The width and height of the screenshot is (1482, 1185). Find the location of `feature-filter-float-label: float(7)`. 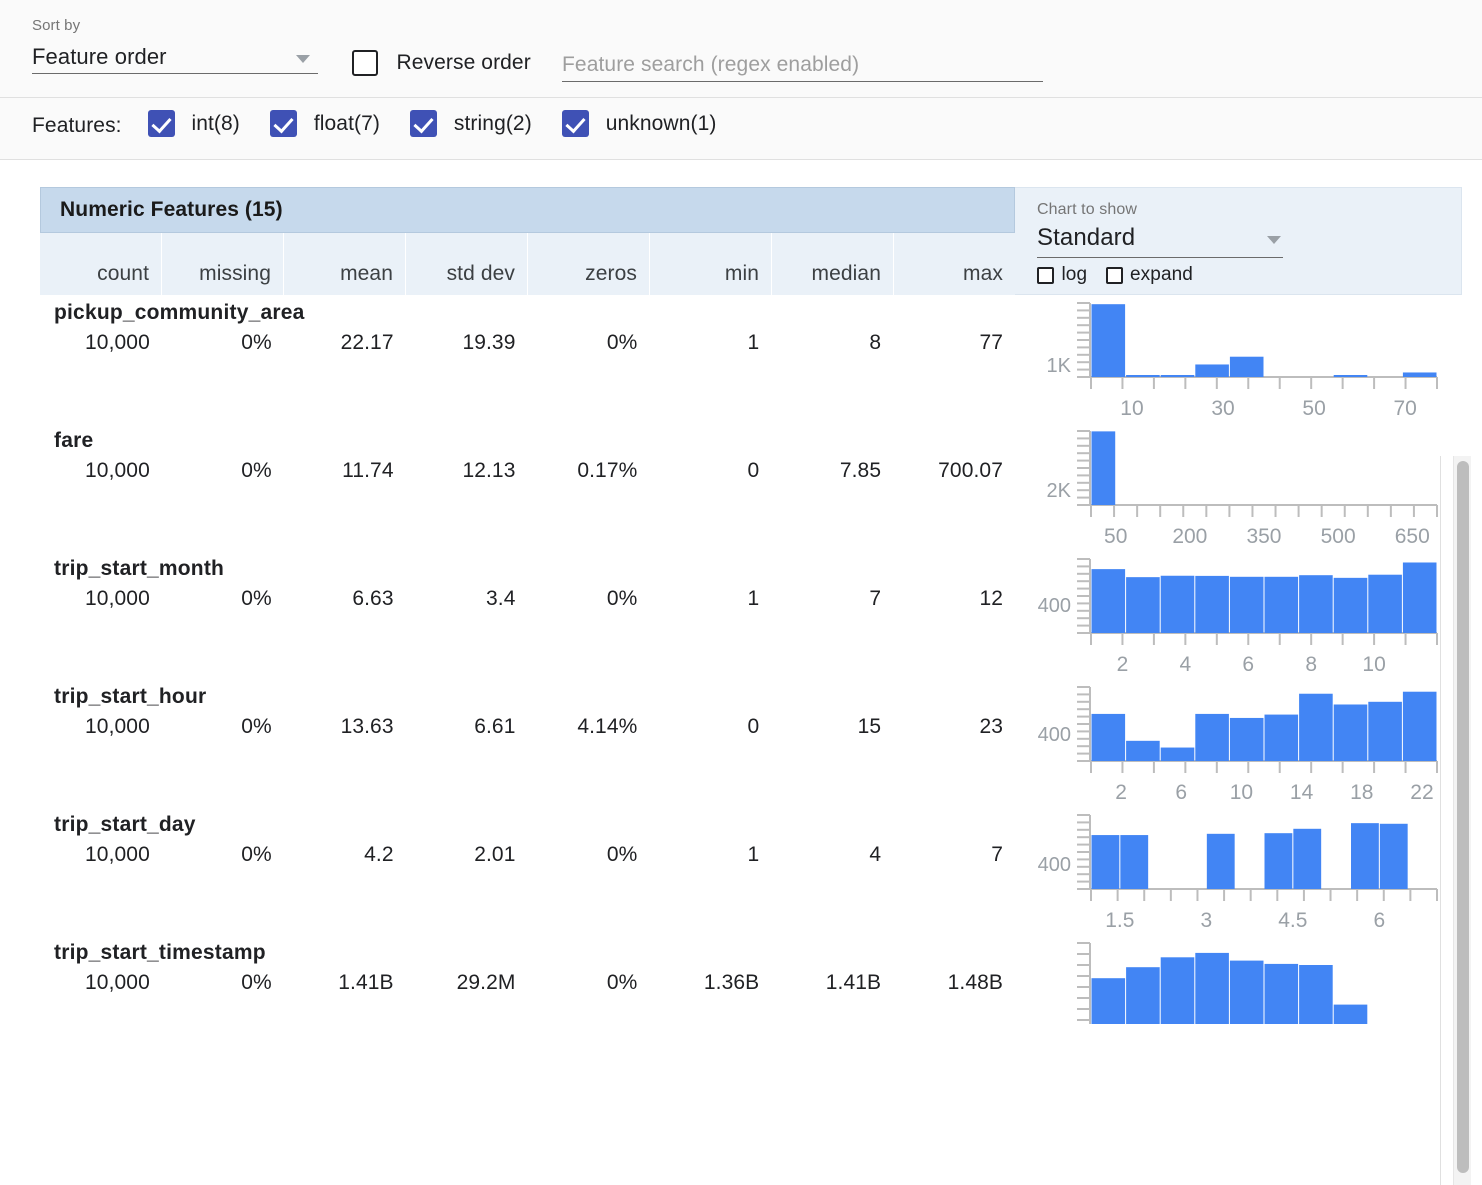

feature-filter-float-label: float(7) is located at coordinates (346, 123).